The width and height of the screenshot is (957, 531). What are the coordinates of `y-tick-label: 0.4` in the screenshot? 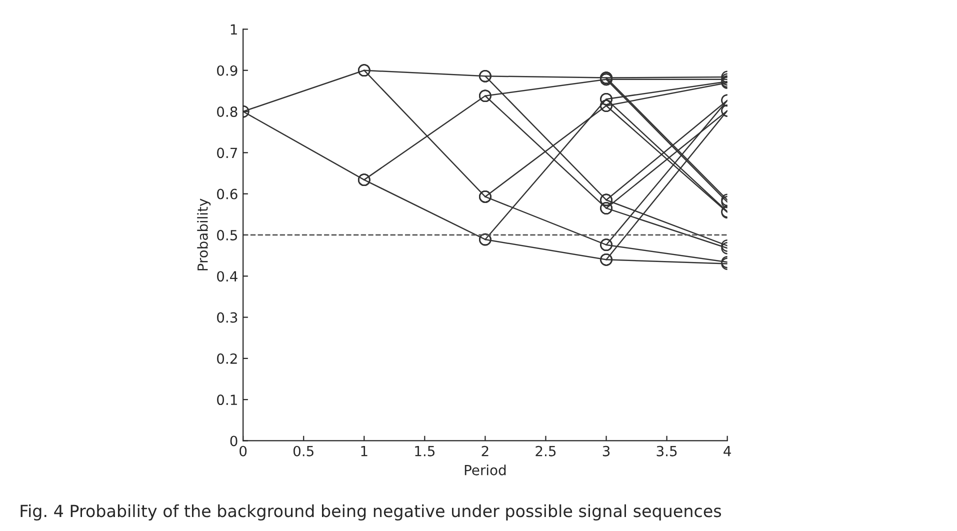 It's located at (227, 276).